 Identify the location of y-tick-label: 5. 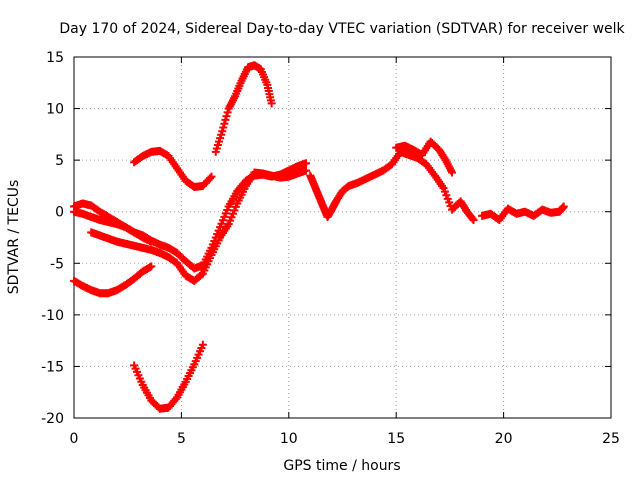
(59, 161).